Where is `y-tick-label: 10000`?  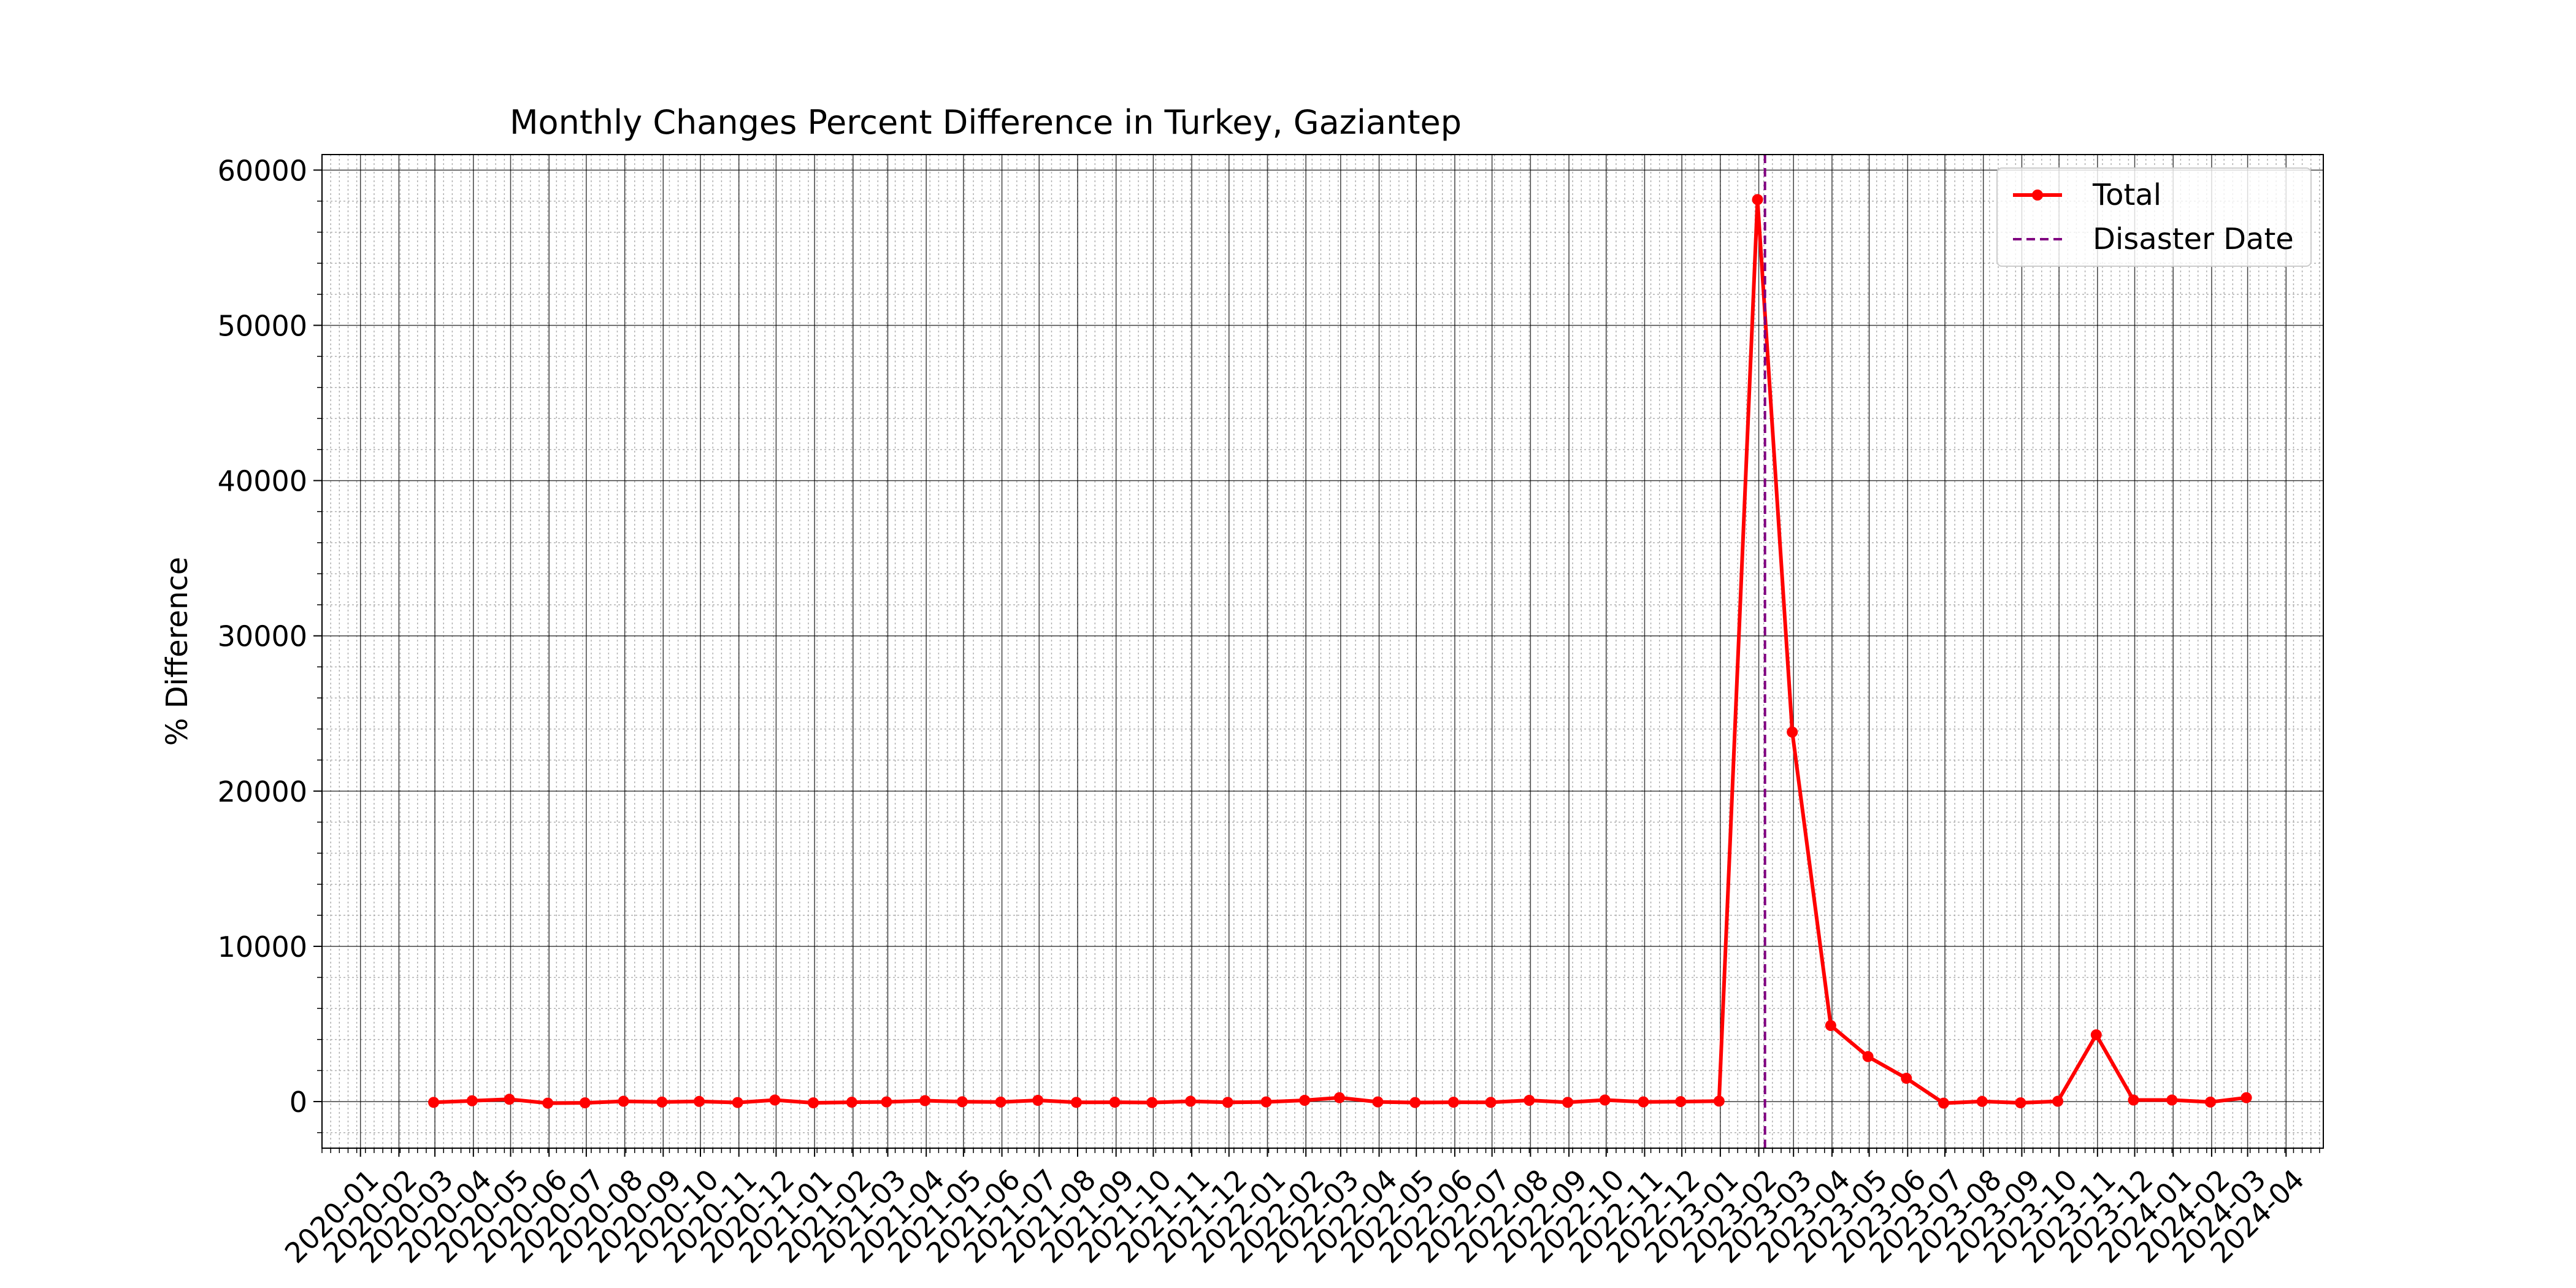 y-tick-label: 10000 is located at coordinates (262, 947).